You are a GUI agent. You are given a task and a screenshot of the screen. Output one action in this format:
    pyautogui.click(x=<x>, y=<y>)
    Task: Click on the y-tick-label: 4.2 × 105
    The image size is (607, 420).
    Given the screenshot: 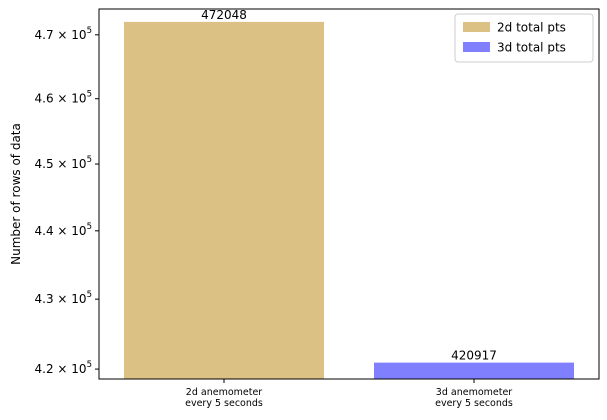 What is the action you would take?
    pyautogui.click(x=63, y=368)
    